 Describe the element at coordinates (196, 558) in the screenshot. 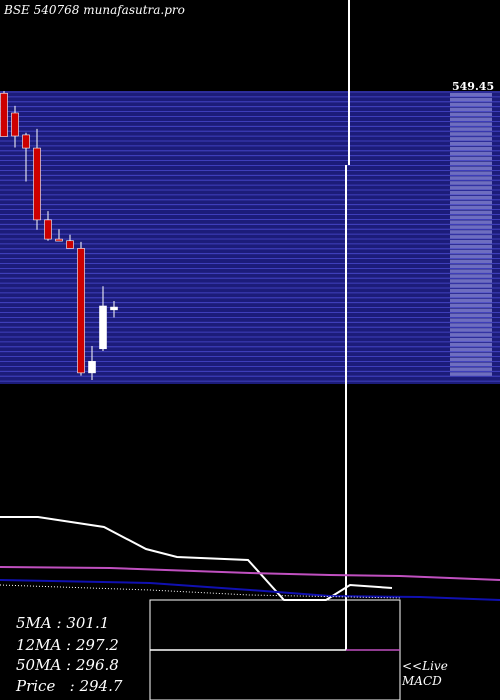

I see `ma5-line` at that location.